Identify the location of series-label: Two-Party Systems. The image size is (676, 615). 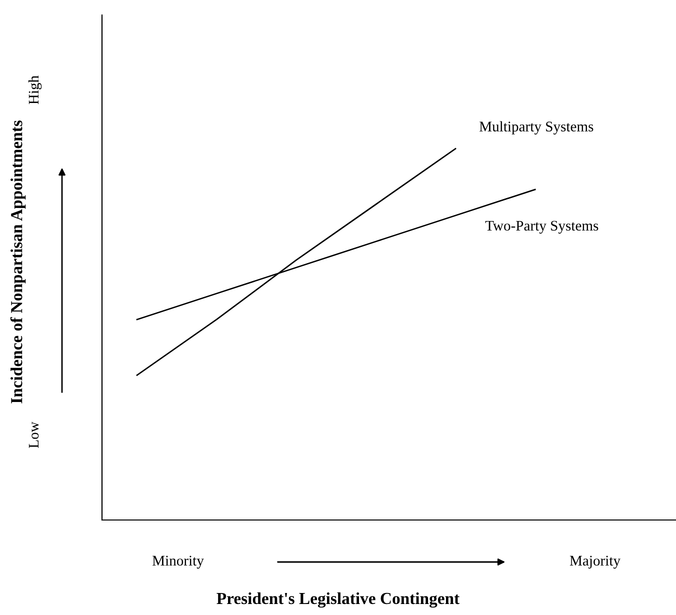
(541, 227).